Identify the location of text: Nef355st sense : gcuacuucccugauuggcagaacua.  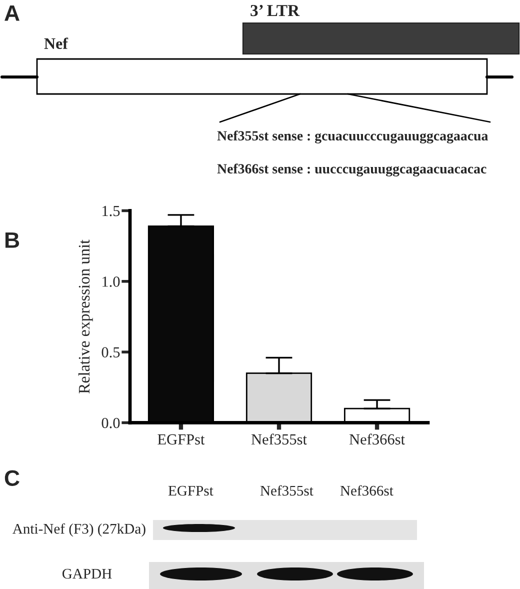
(352, 137).